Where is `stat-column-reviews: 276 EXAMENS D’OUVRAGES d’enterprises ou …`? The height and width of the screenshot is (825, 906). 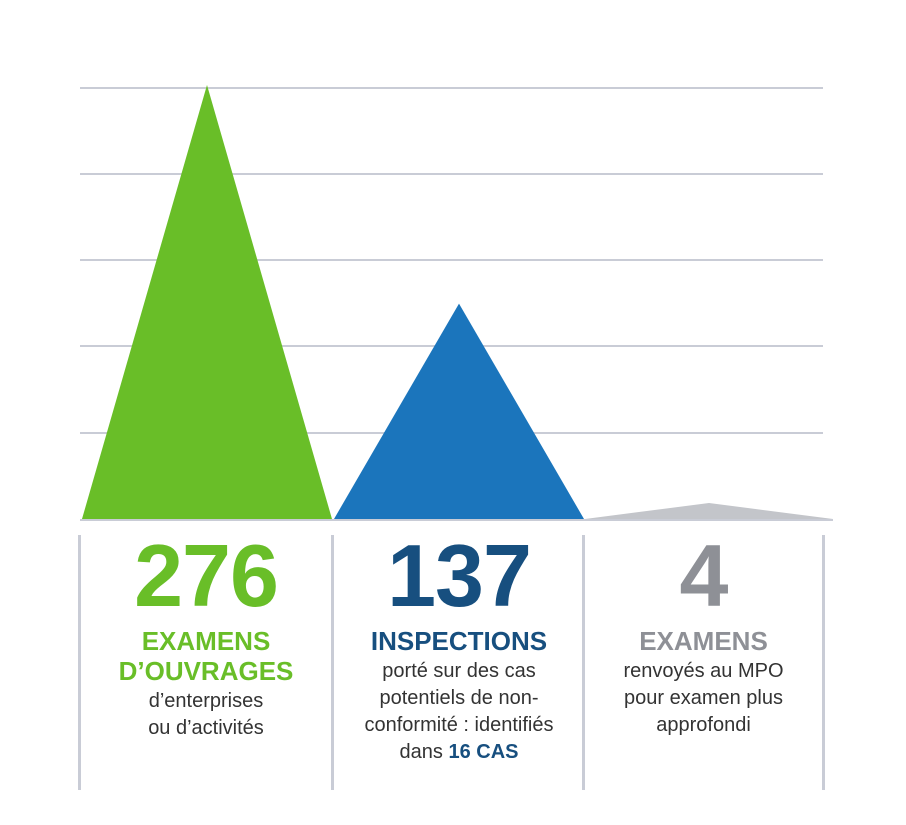 stat-column-reviews: 276 EXAMENS D’OUVRAGES d’enterprises ou … is located at coordinates (206, 636).